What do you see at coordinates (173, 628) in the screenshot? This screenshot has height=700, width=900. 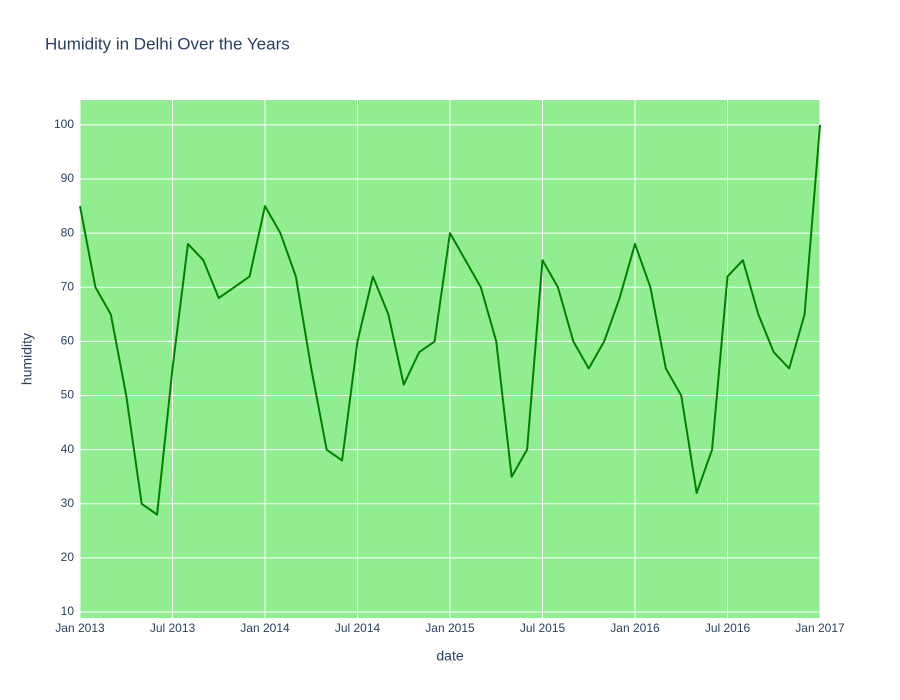 I see `x-tick-label: Jul 2013` at bounding box center [173, 628].